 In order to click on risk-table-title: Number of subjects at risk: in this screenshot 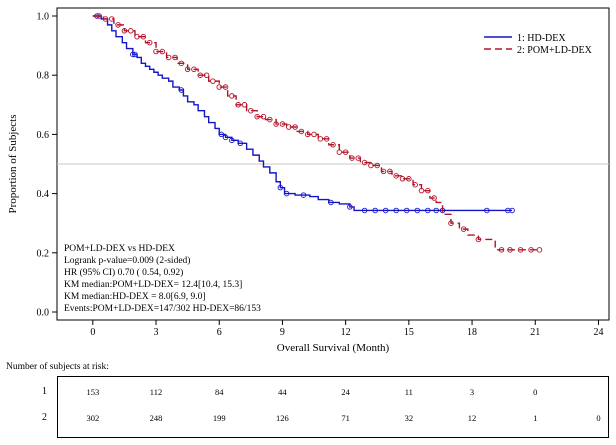, I will do `click(57, 367)`.